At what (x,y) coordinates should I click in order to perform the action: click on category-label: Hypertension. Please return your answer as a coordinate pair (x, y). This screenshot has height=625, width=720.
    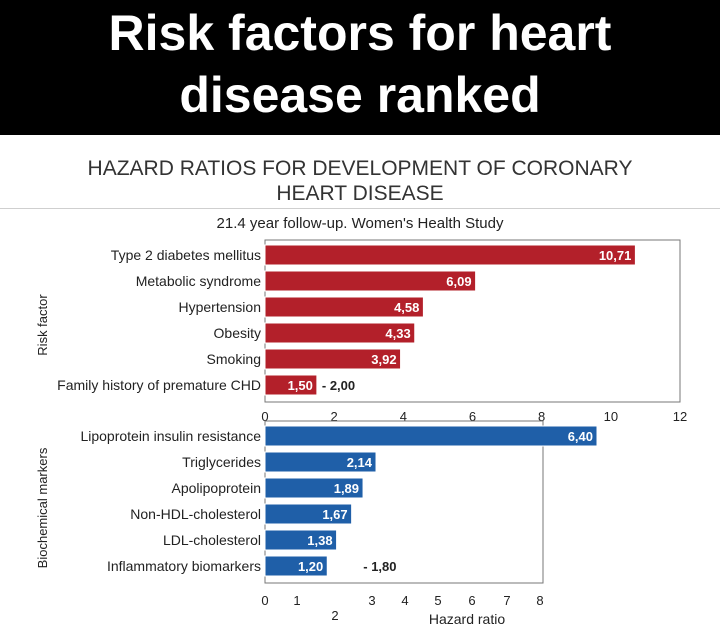
    Looking at the image, I should click on (220, 307).